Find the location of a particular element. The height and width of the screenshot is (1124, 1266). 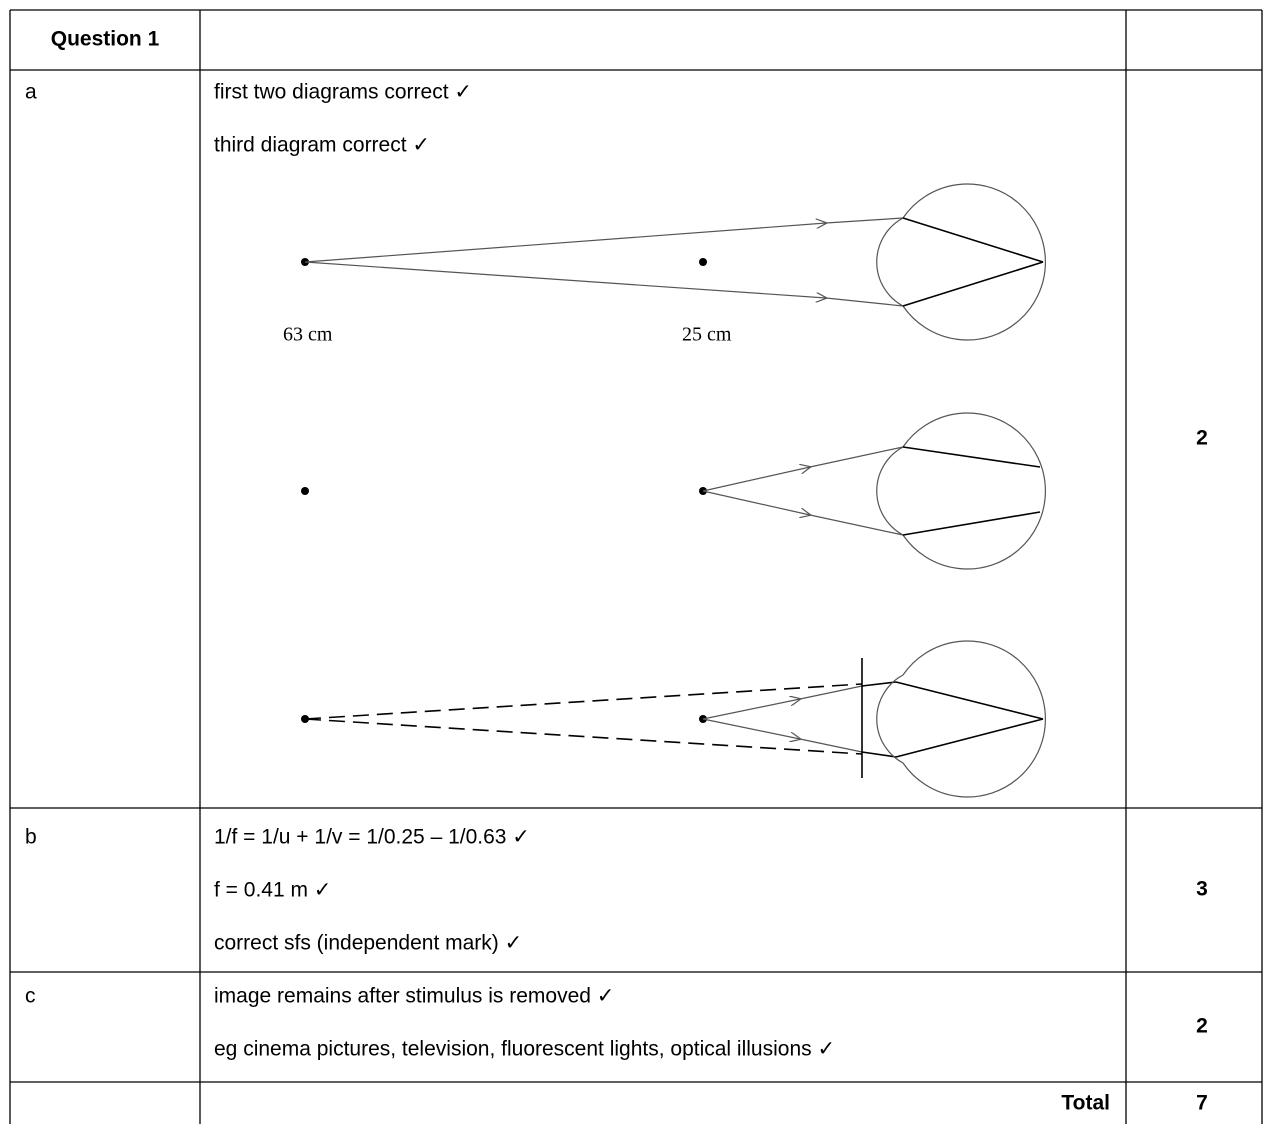

part-label: b is located at coordinates (31, 837).